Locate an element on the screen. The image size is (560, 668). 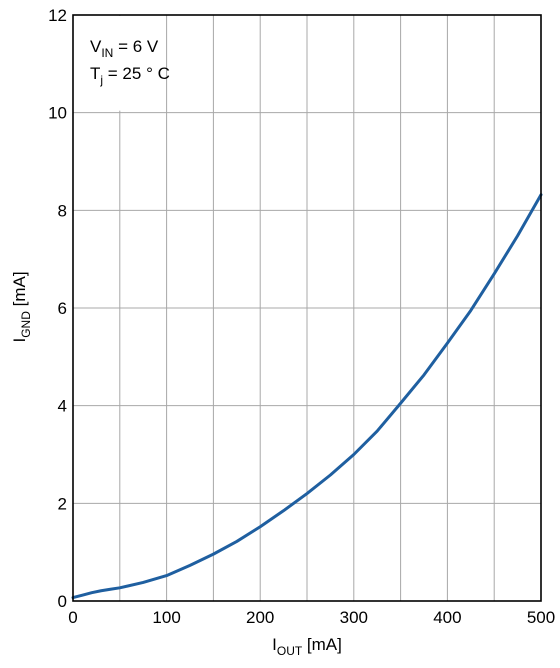
x-tick-label: 500 is located at coordinates (541, 617).